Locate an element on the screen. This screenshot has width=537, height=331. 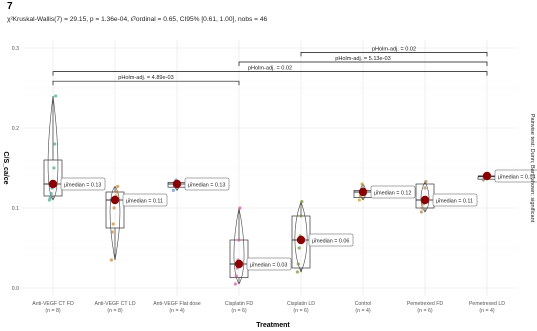
y-axis-title: C/S_ca/ce is located at coordinates (5, 167).